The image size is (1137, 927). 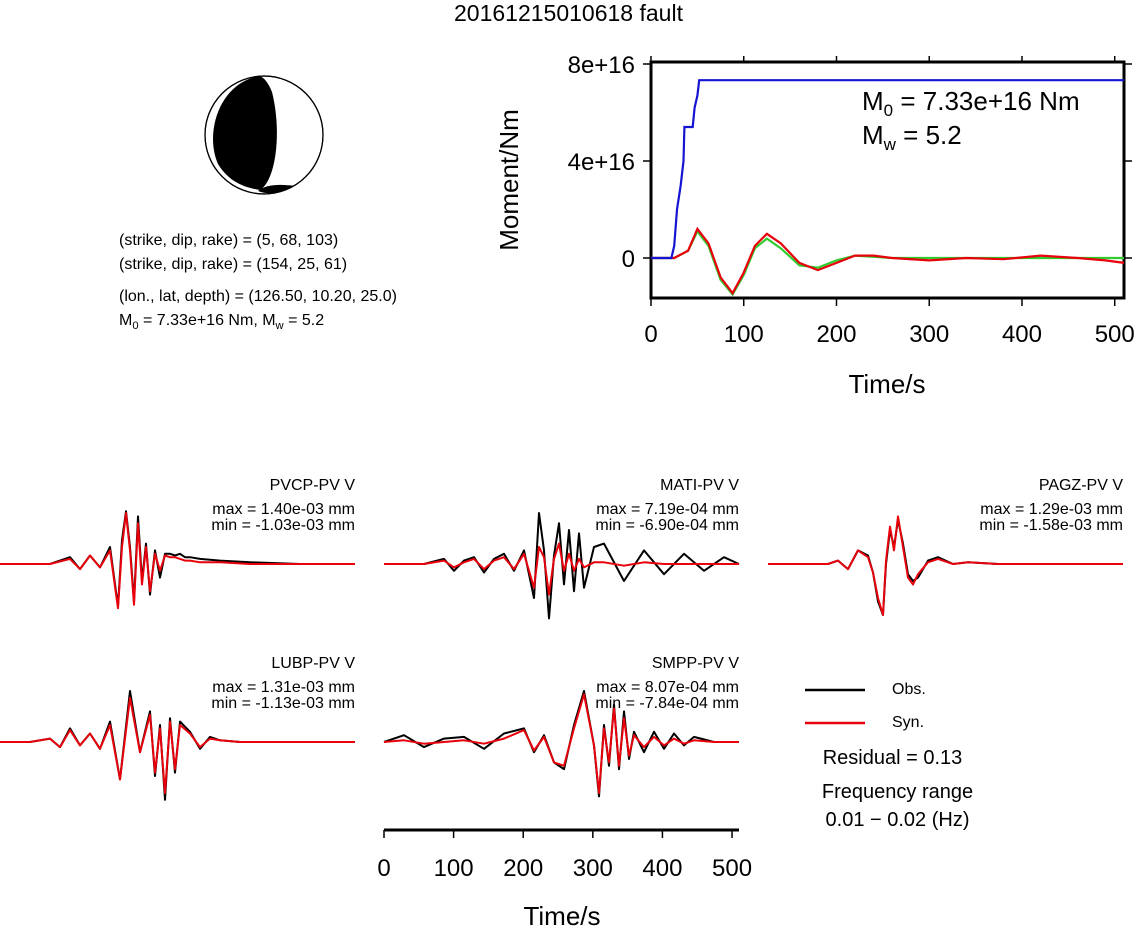 I want to click on station-max-lubp: max = 1.31e-03 mm, so click(x=283, y=687).